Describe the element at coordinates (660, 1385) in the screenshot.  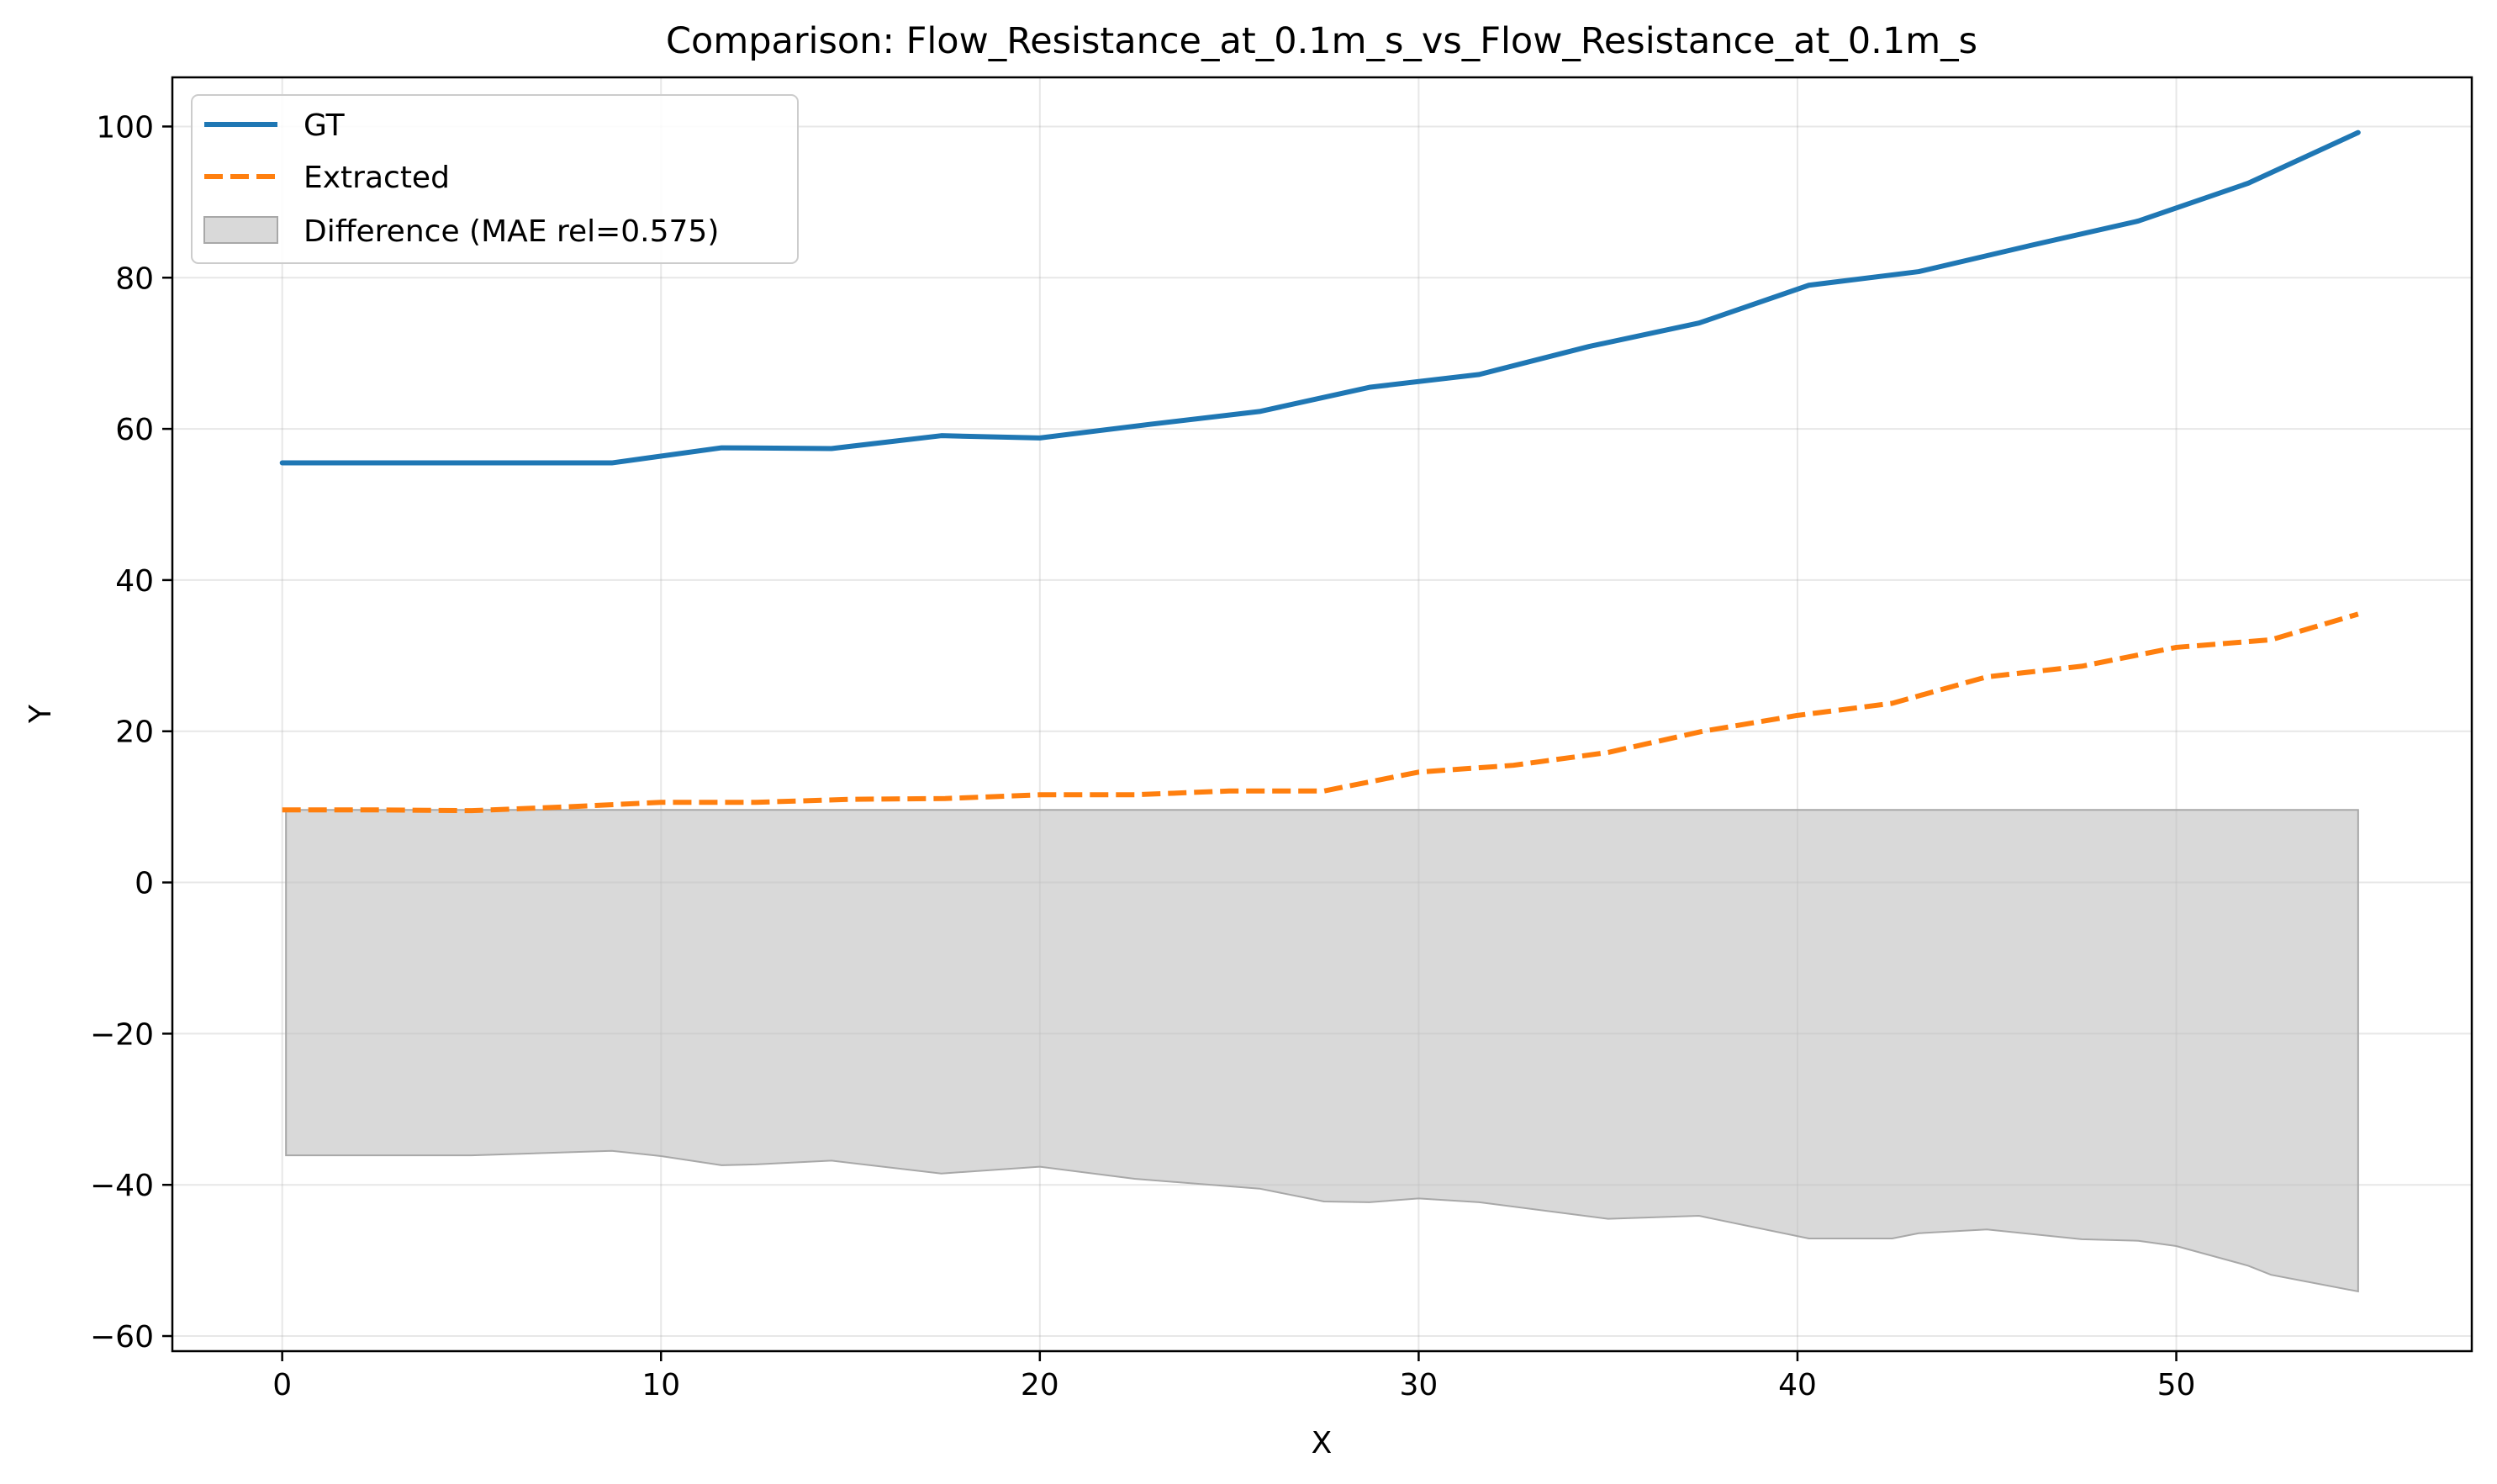
I see `x-tick-label: 10` at that location.